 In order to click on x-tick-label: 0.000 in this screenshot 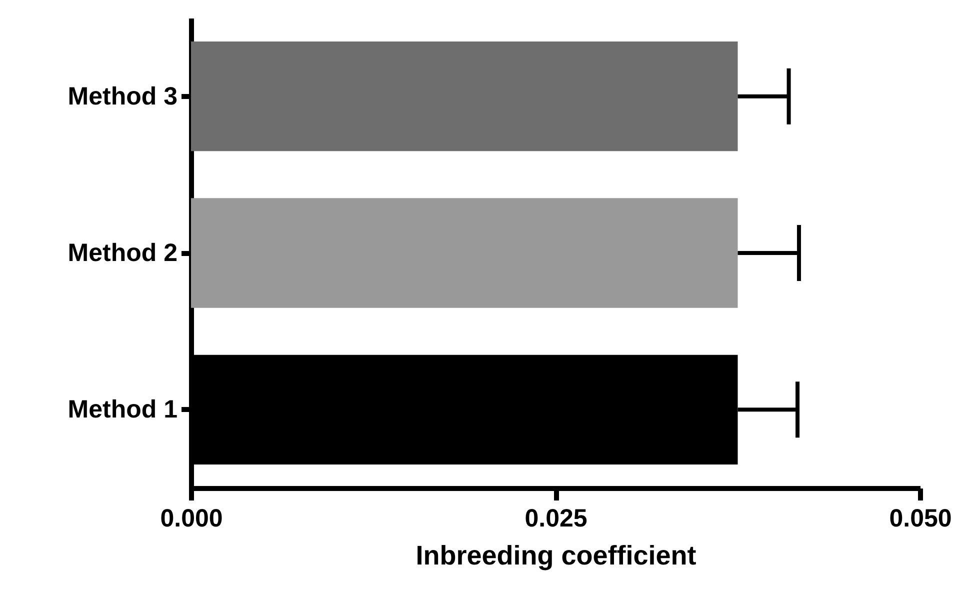, I will do `click(191, 518)`.